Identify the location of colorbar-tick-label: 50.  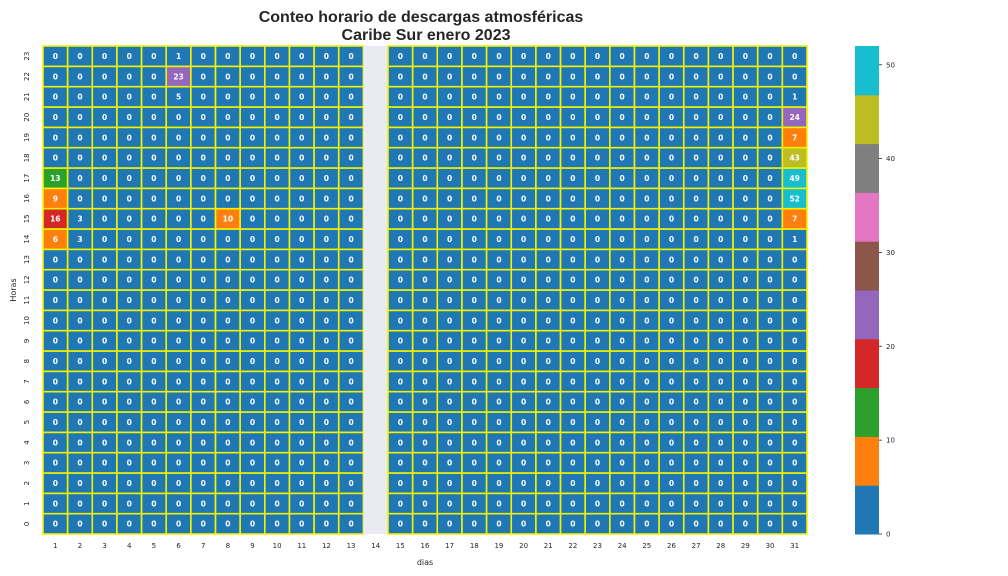
(890, 65).